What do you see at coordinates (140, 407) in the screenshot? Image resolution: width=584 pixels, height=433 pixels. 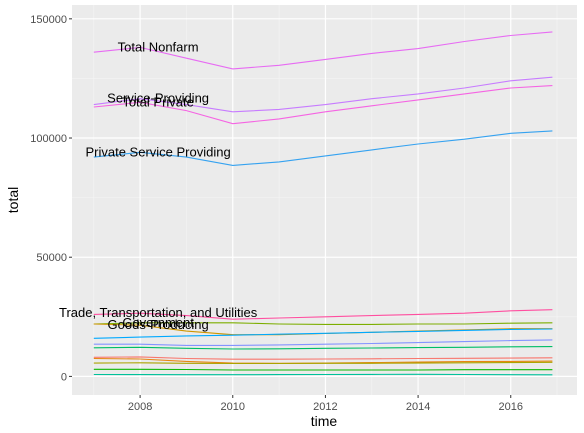 I see `x-tick-label: 2008` at bounding box center [140, 407].